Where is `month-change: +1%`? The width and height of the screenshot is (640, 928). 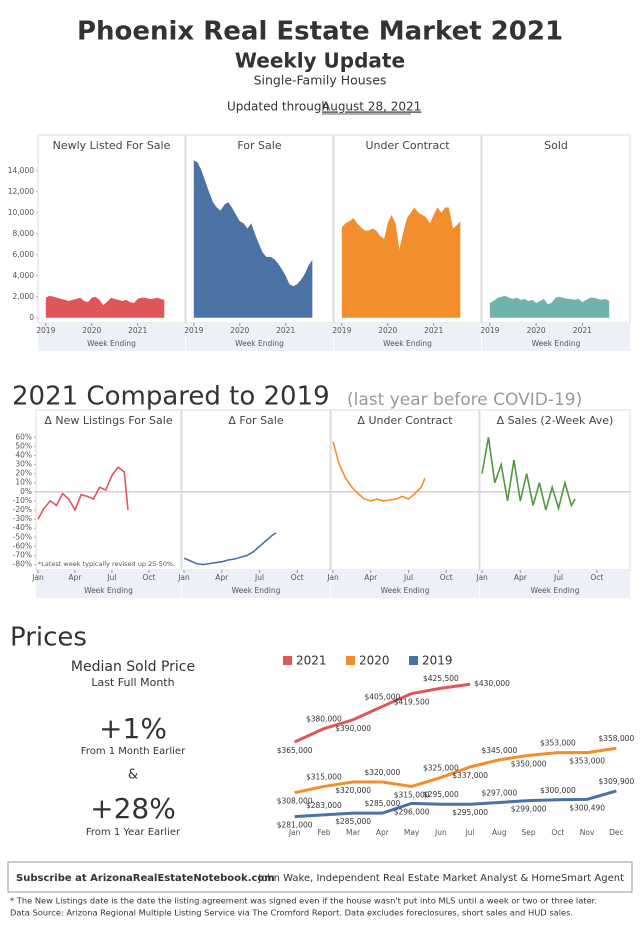 month-change: +1% is located at coordinates (133, 728).